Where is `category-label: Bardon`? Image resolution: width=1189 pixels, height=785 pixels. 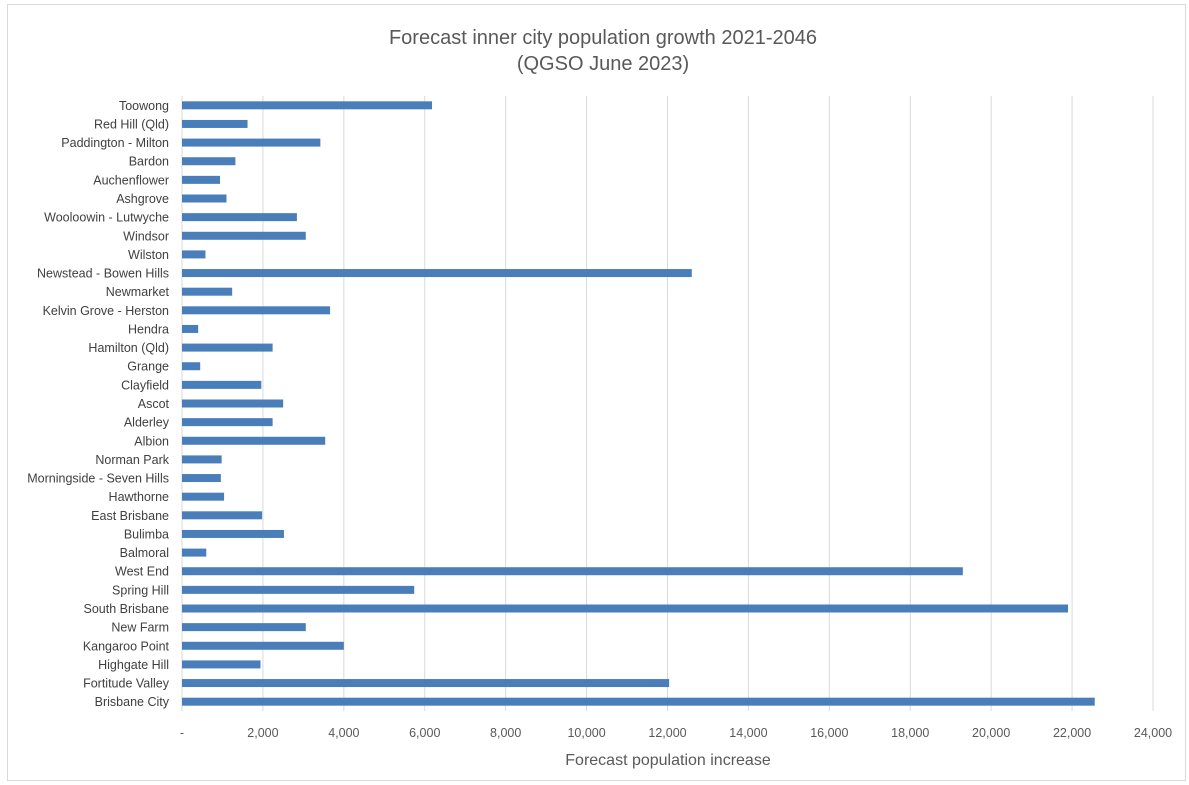
category-label: Bardon is located at coordinates (149, 162).